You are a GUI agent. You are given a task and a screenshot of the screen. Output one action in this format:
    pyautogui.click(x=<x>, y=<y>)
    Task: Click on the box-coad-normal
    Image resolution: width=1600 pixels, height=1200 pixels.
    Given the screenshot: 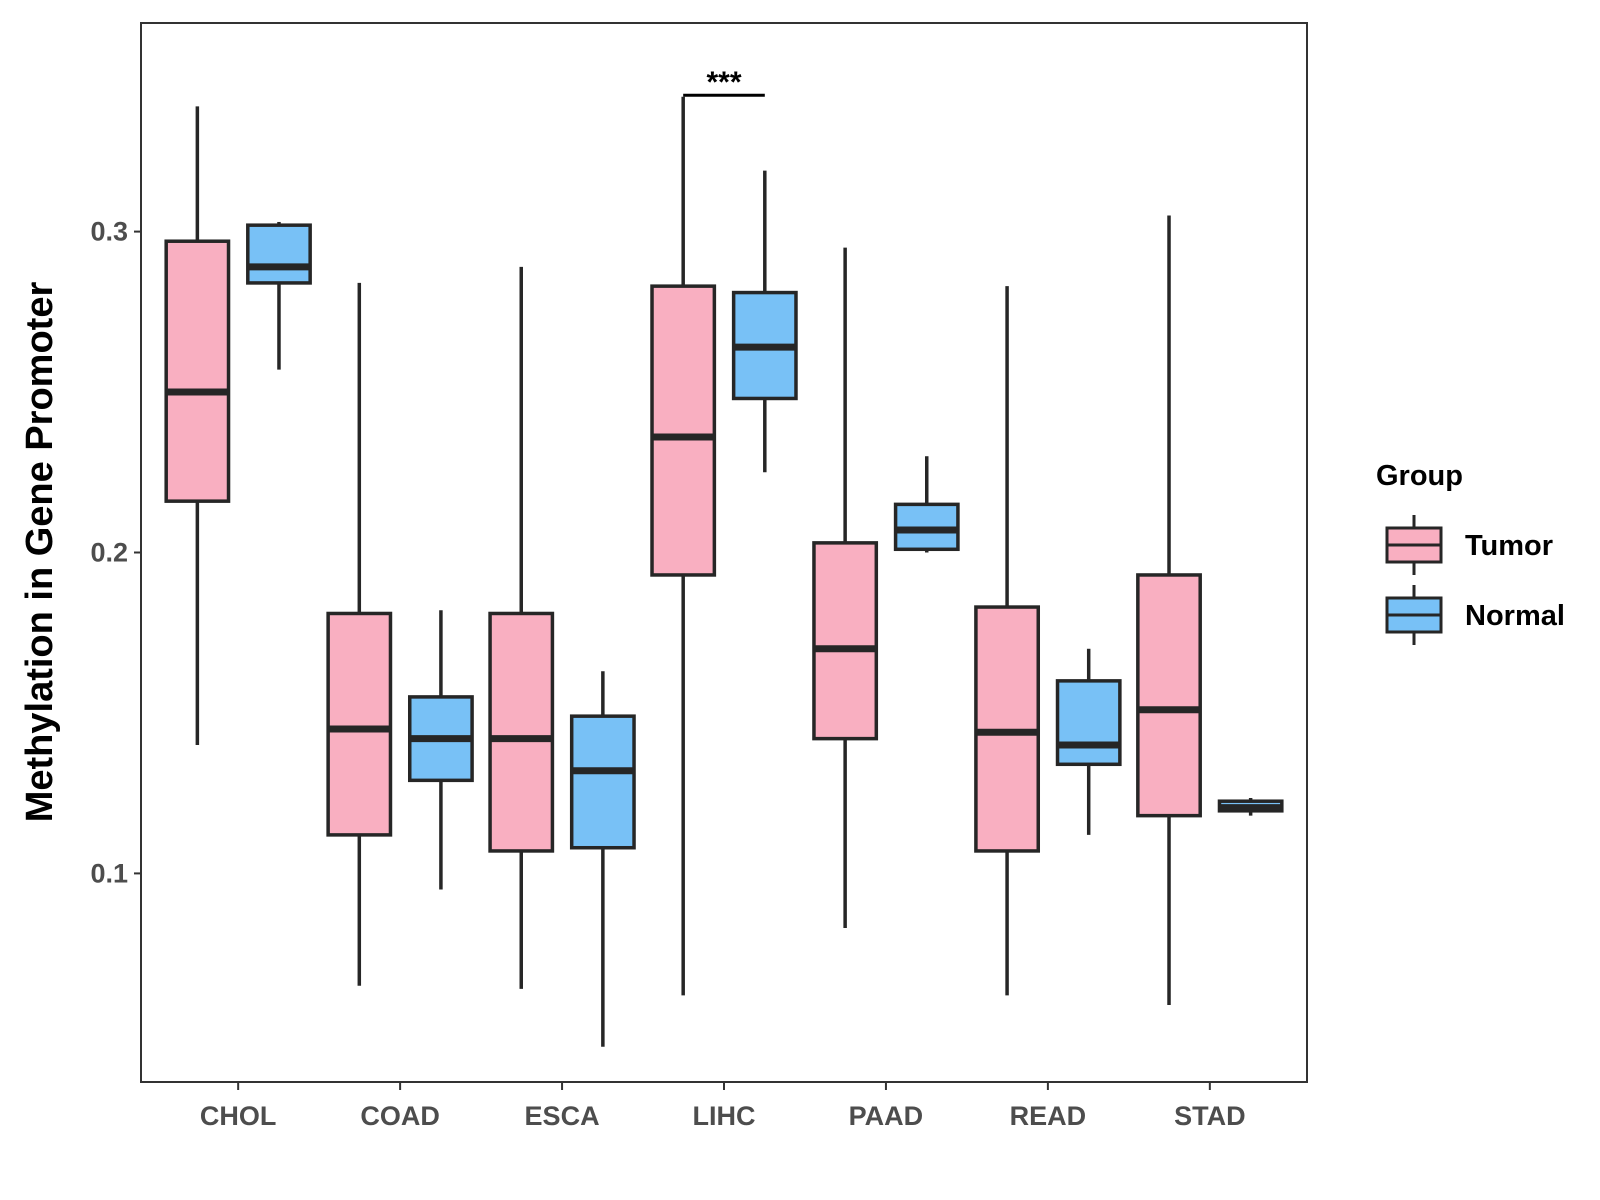 What is the action you would take?
    pyautogui.click(x=440, y=750)
    